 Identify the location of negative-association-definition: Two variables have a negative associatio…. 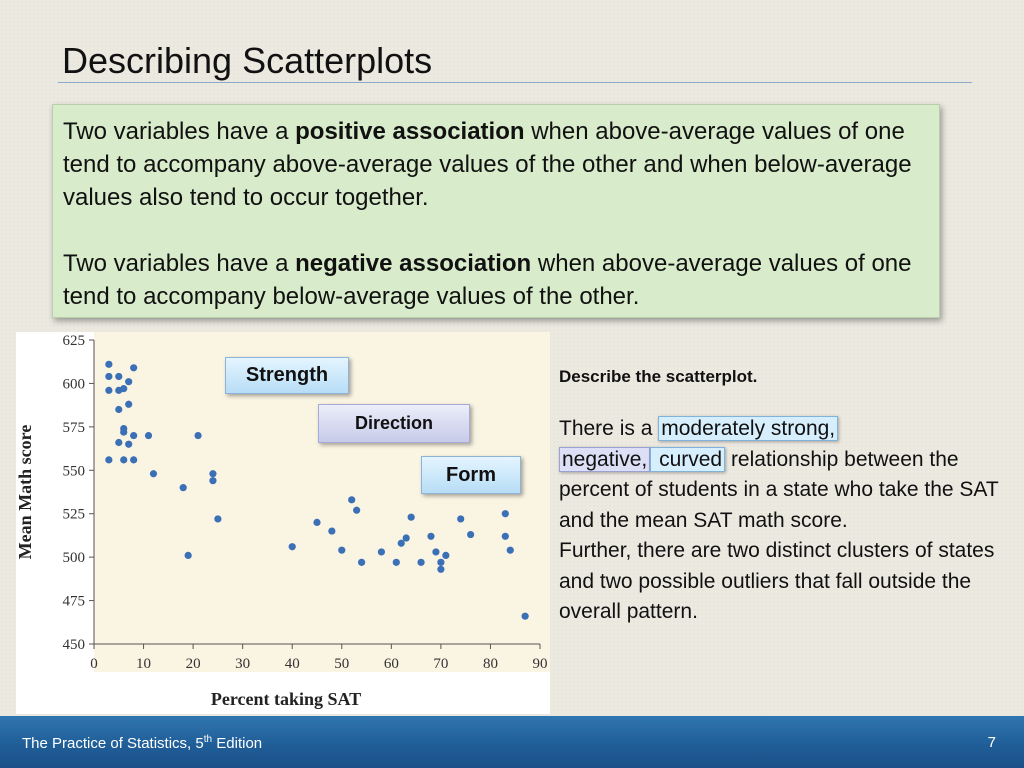
(496, 280).